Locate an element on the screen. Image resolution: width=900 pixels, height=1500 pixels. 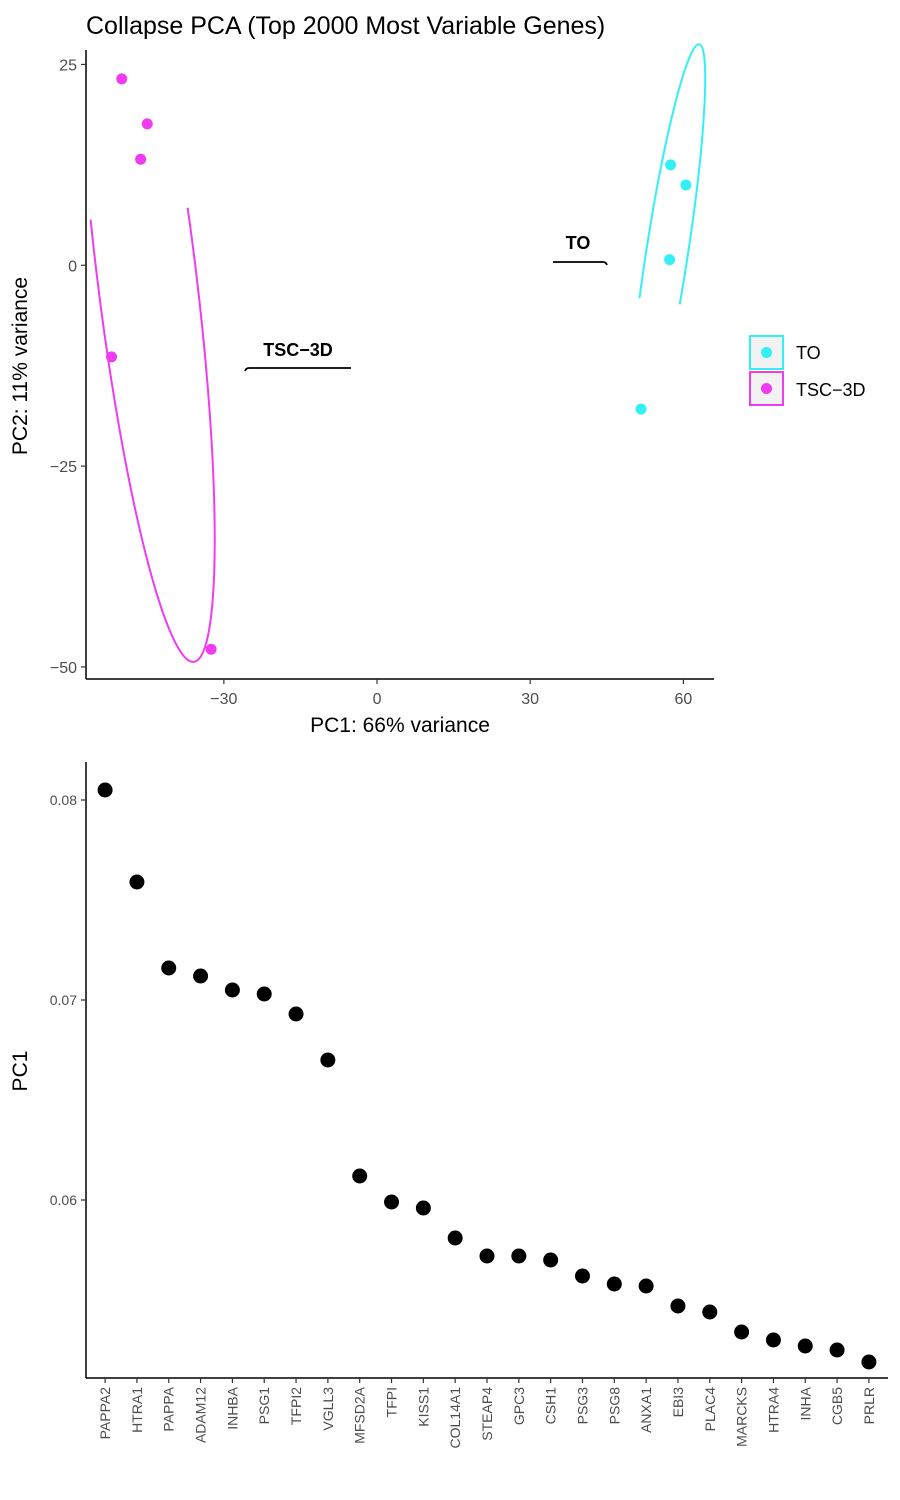
gene-label: PSG3 is located at coordinates (582, 1406).